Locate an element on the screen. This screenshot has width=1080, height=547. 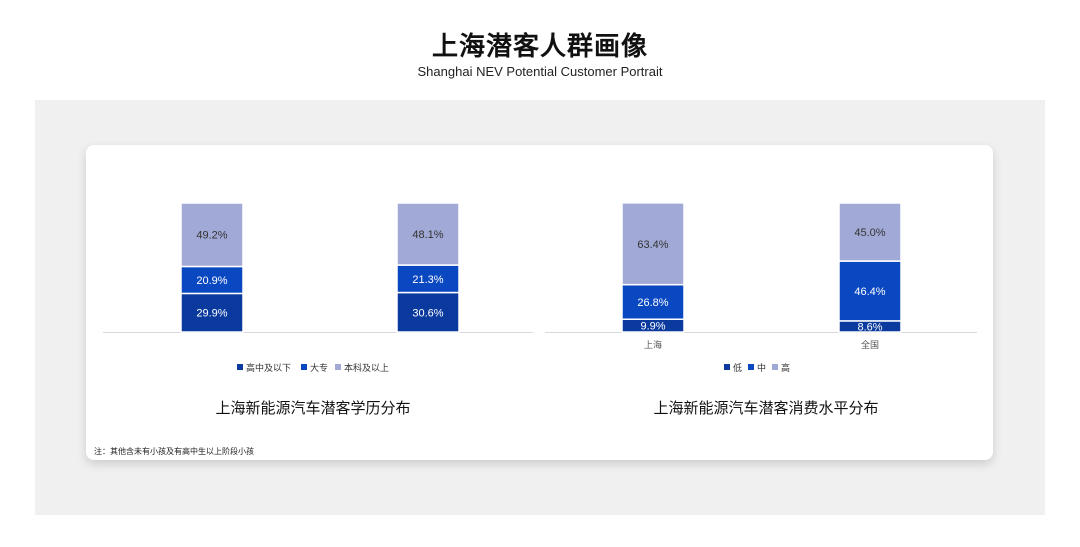
legend-label: 高中及以下 is located at coordinates (268, 368).